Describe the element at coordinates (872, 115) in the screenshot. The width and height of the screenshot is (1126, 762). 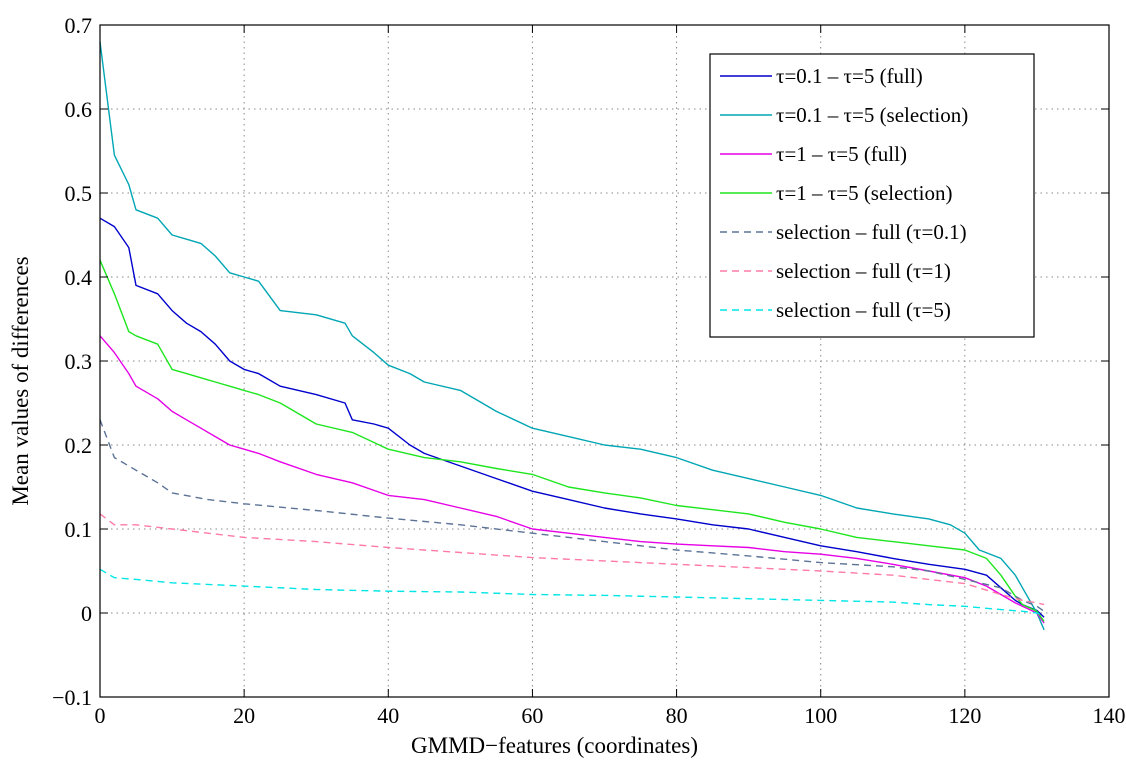
I see `legend-label: τ=0.1 – τ=5 (selection)` at that location.